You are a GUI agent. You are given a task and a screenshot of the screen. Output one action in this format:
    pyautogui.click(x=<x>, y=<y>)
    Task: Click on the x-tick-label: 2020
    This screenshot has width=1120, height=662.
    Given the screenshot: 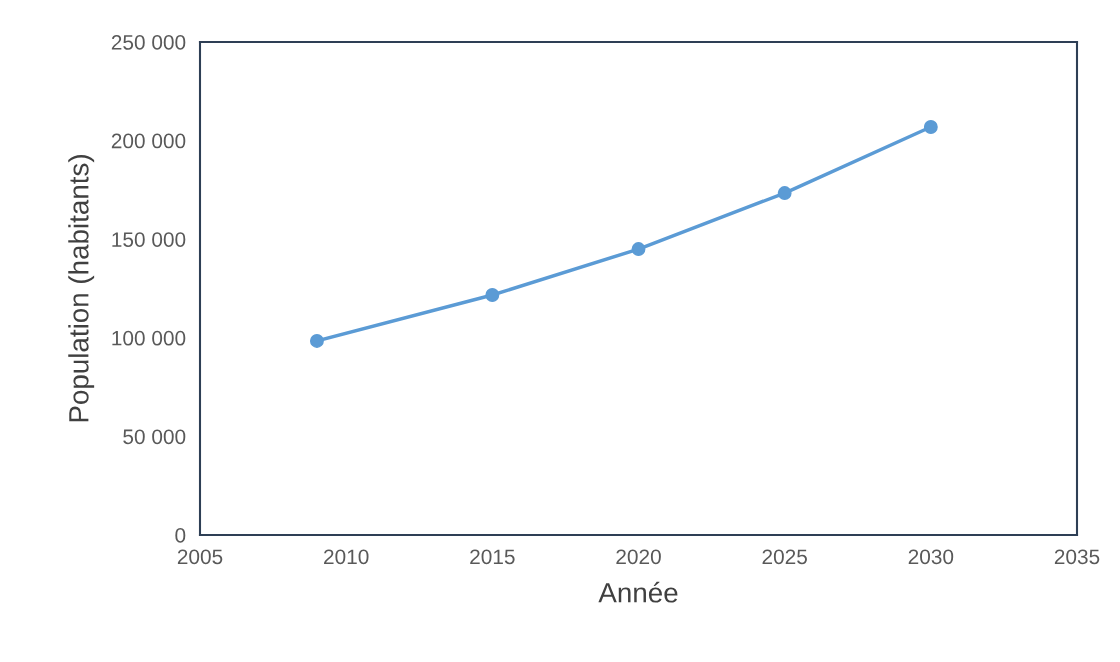 What is the action you would take?
    pyautogui.click(x=638, y=557)
    